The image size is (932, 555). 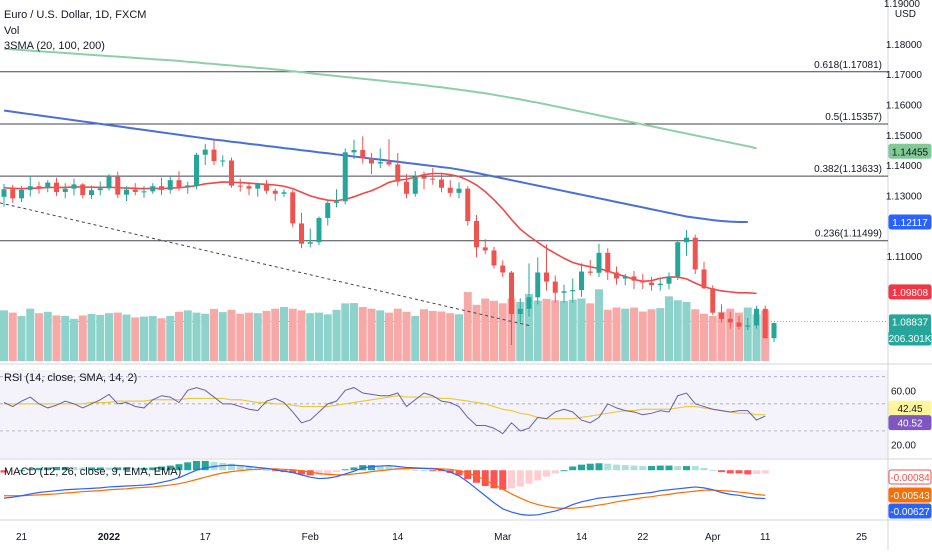 I want to click on macd-signal-line, so click(x=385, y=488).